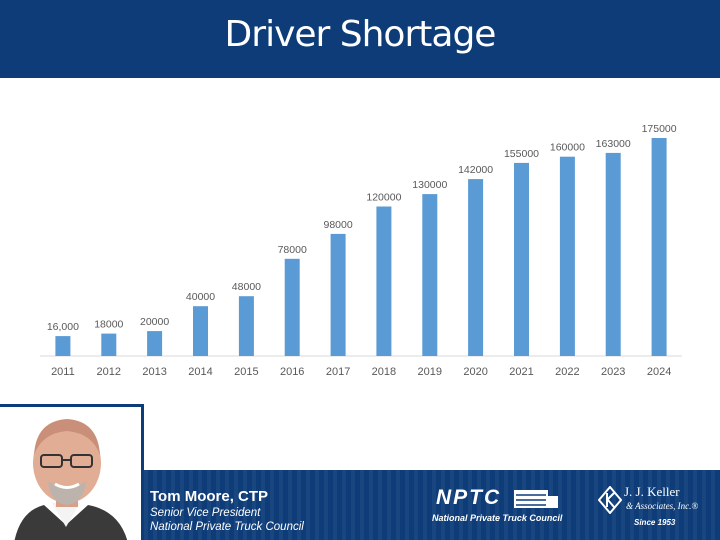 The width and height of the screenshot is (720, 540). What do you see at coordinates (521, 372) in the screenshot?
I see `x-tick-2021: 2021` at bounding box center [521, 372].